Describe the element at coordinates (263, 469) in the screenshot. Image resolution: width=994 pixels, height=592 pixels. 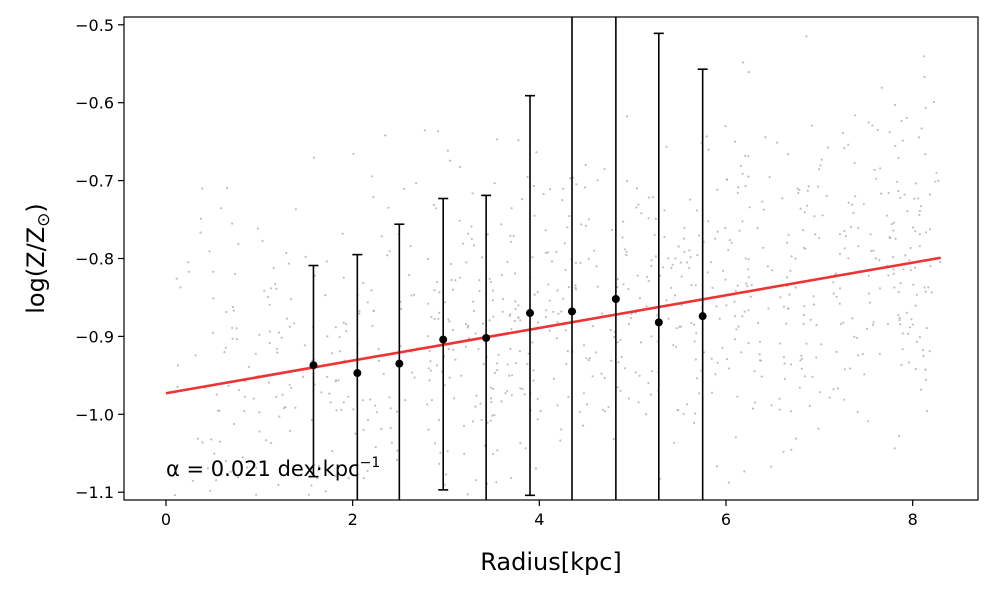
I see `slope-annotation-text: α = 0.021 dex·kpc` at that location.